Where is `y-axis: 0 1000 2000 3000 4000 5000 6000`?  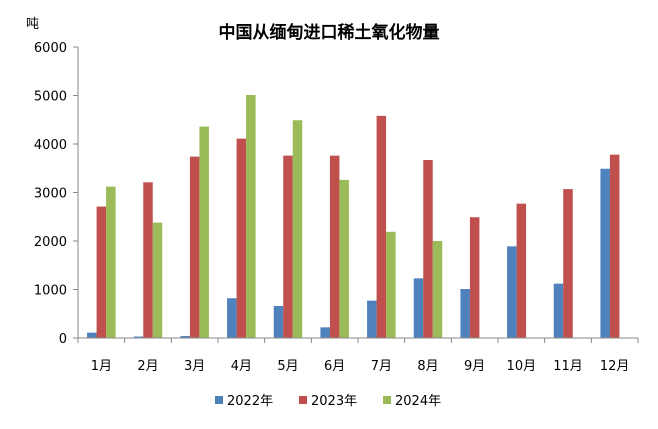
y-axis: 0 1000 2000 3000 4000 5000 6000 is located at coordinates (56, 194).